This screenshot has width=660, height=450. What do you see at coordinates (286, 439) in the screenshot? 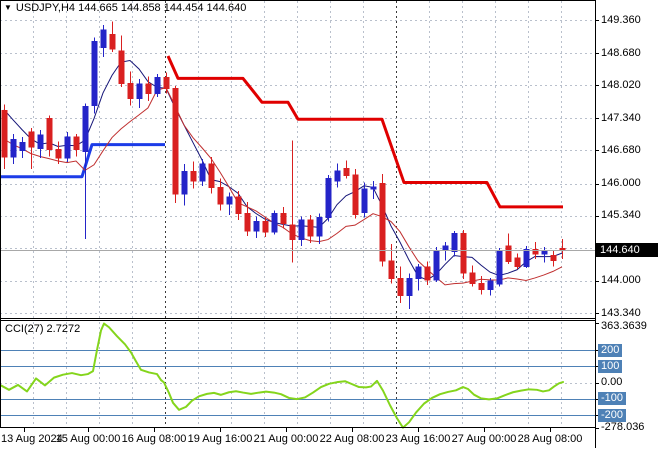
I see `time-axis-label: 21 Aug 00:00` at bounding box center [286, 439].